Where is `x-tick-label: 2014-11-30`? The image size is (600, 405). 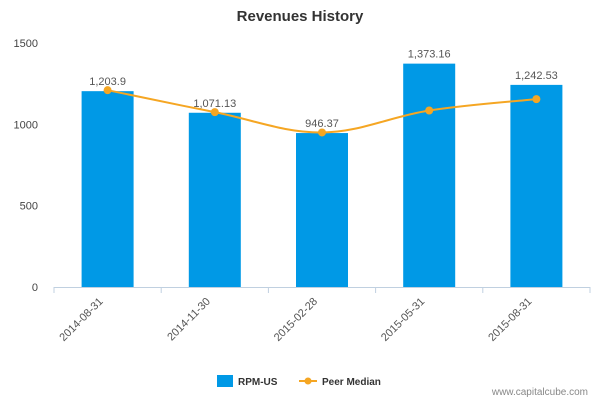
x-tick-label: 2014-11-30 is located at coordinates (189, 320).